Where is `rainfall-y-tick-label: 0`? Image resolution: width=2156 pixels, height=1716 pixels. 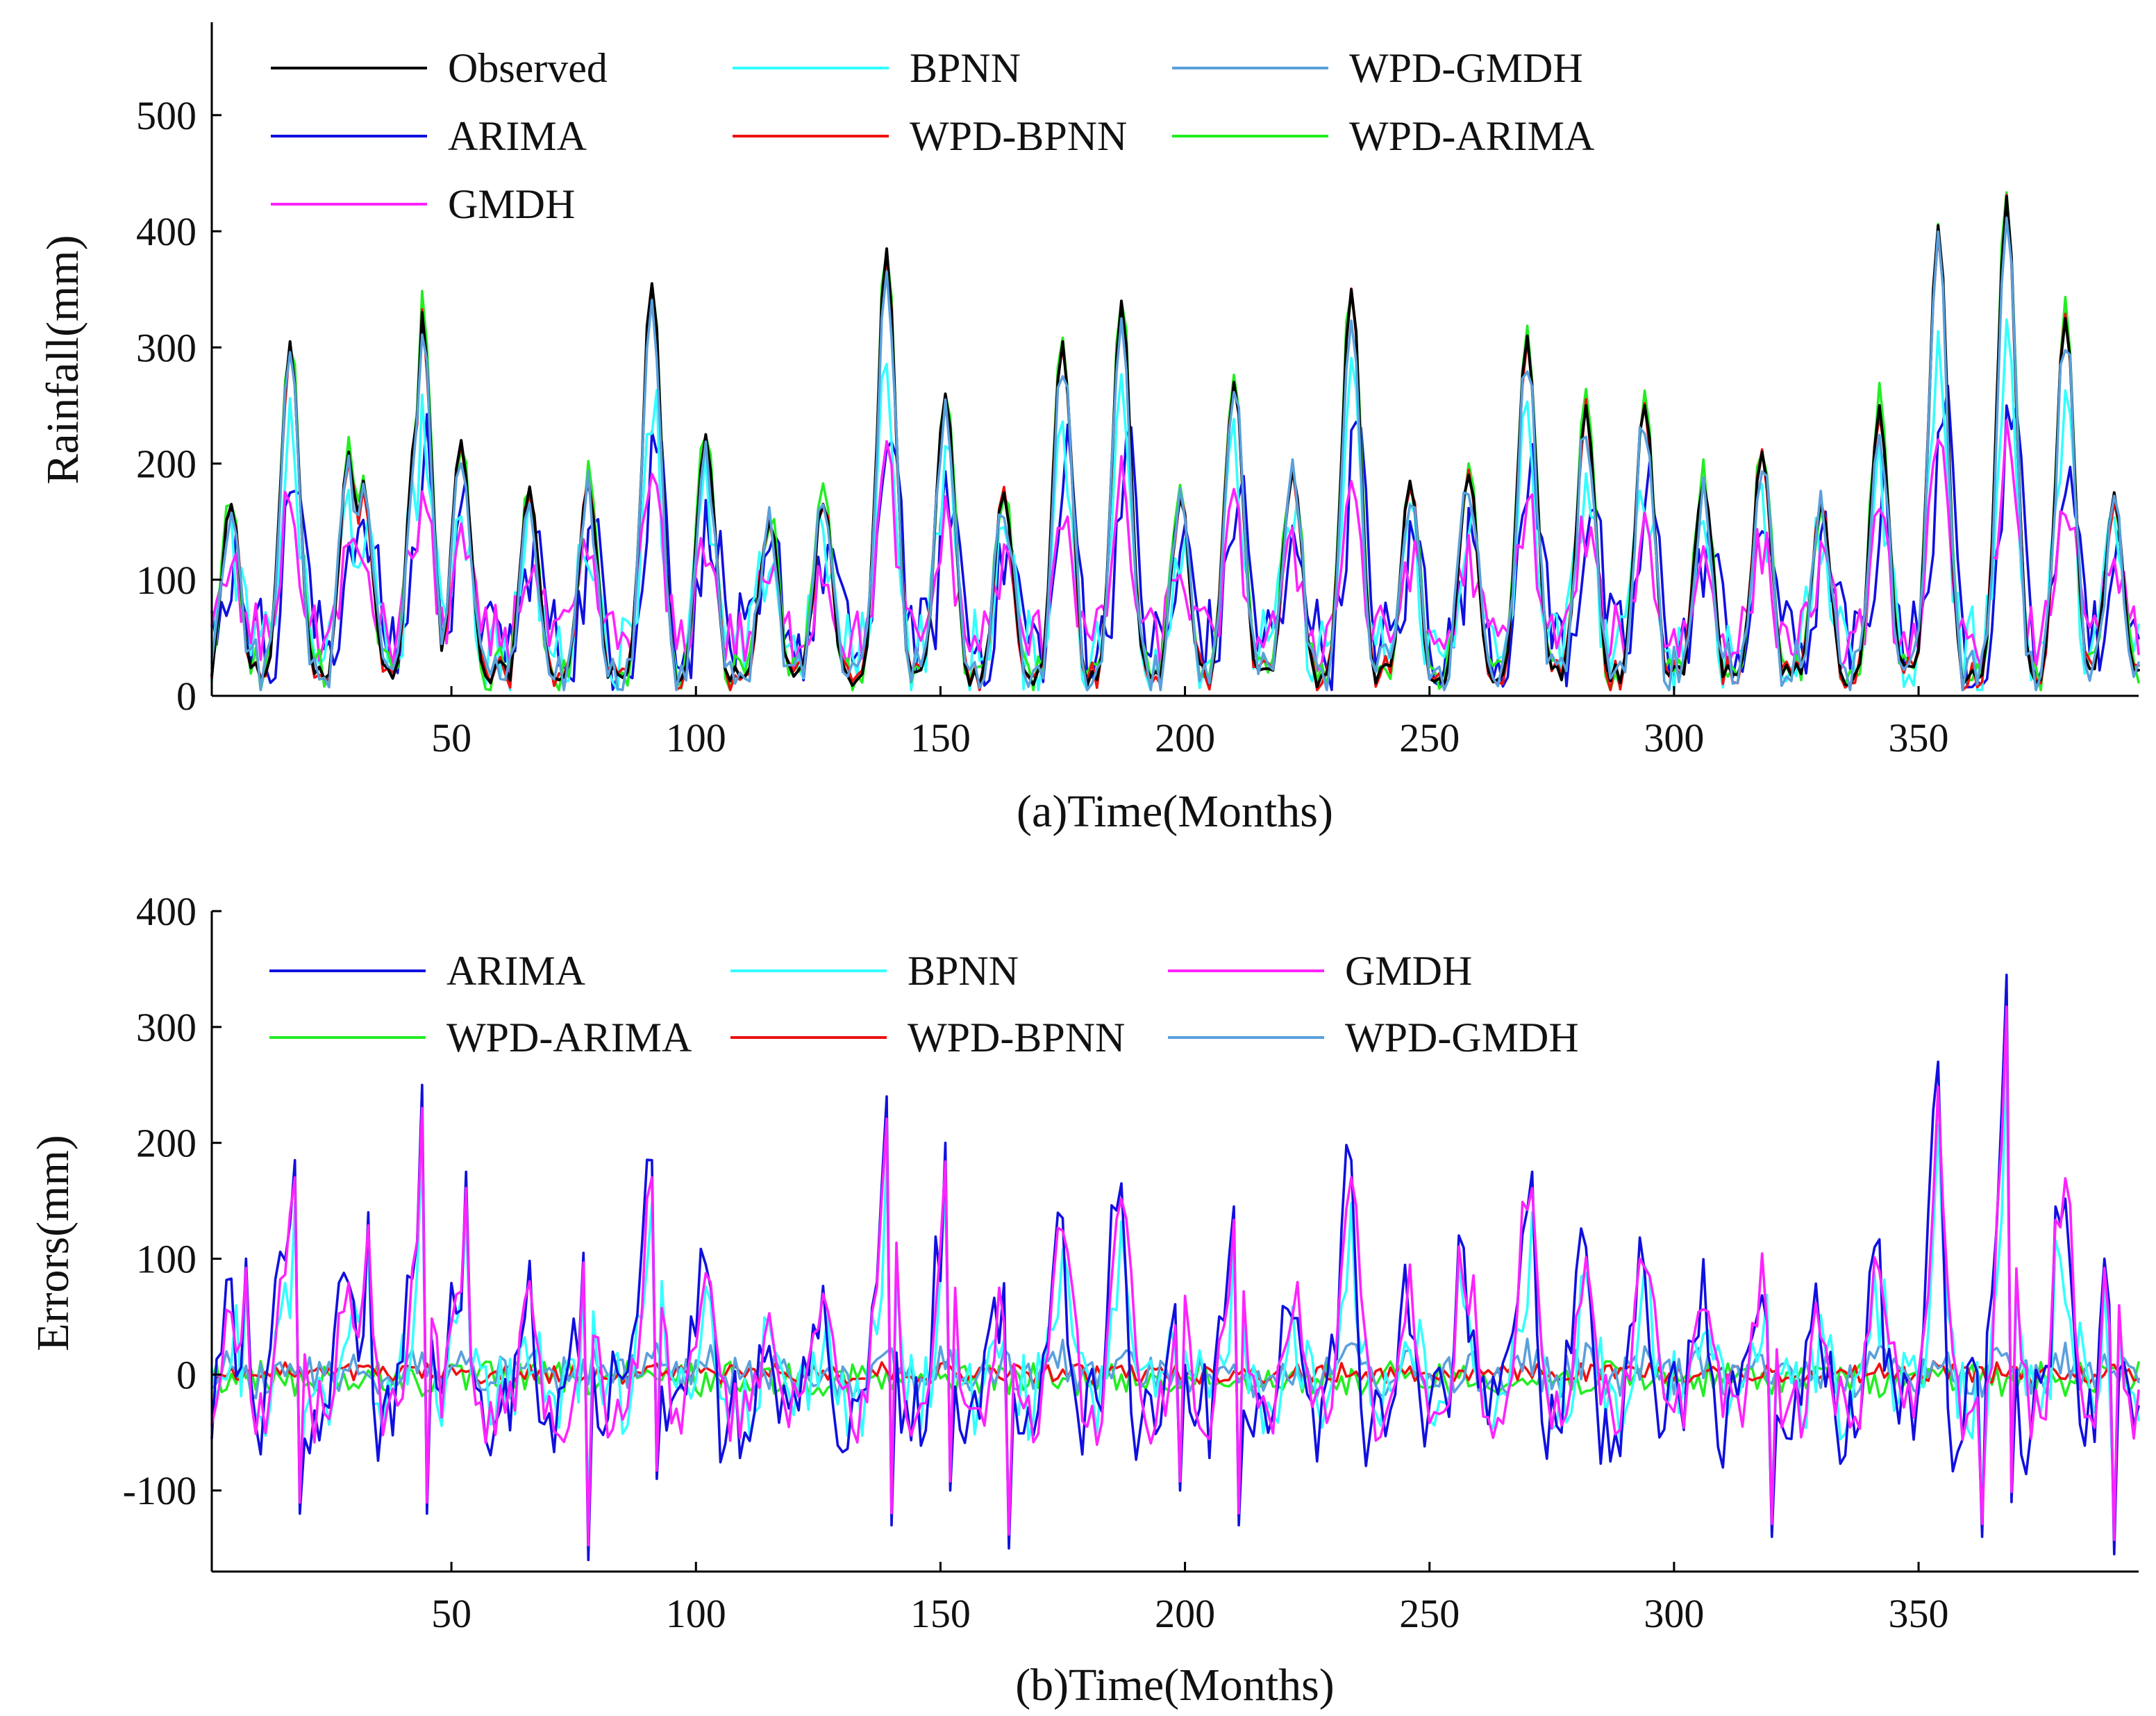 rainfall-y-tick-label: 0 is located at coordinates (187, 696).